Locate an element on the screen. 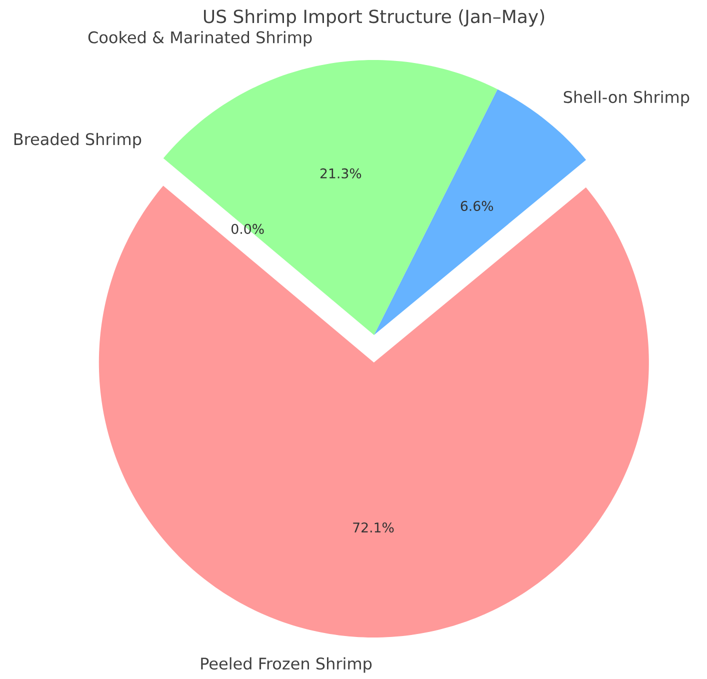 Image resolution: width=707 pixels, height=679 pixels. data-label: 72.1% is located at coordinates (373, 527).